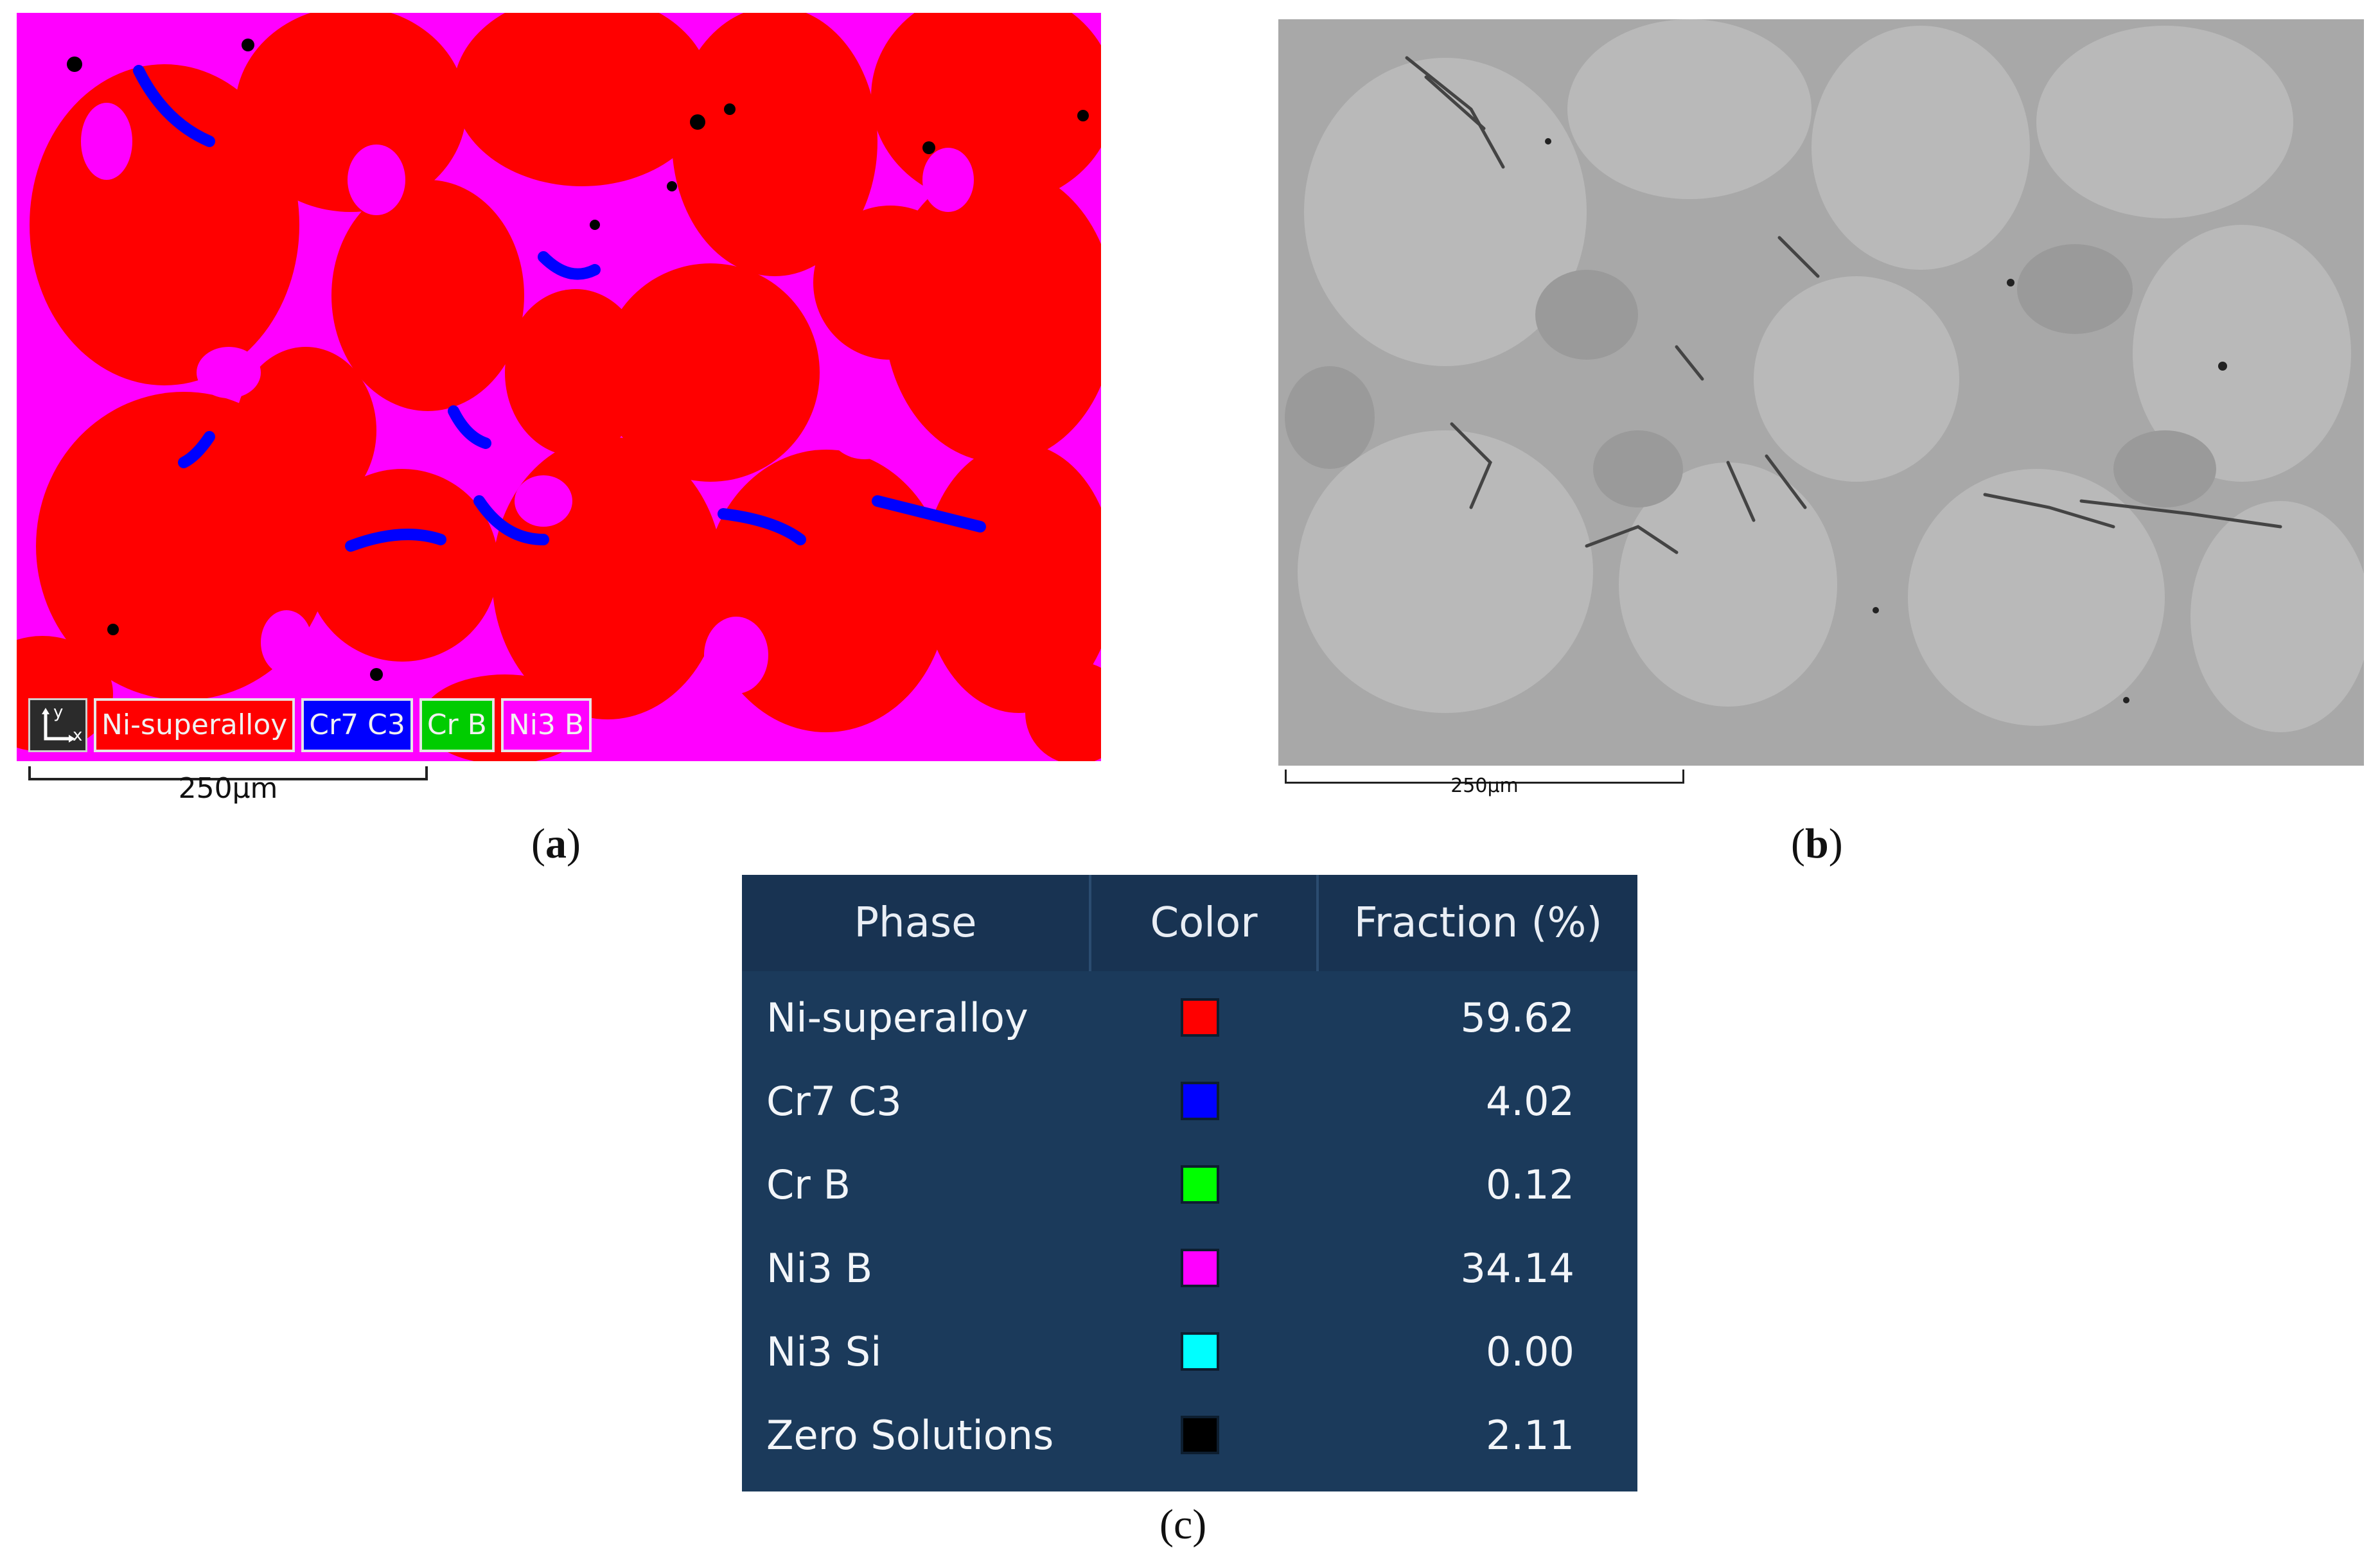 Image resolution: width=2380 pixels, height=1566 pixels. What do you see at coordinates (228, 788) in the screenshot?
I see `scale-bar-a-label: 250µm` at bounding box center [228, 788].